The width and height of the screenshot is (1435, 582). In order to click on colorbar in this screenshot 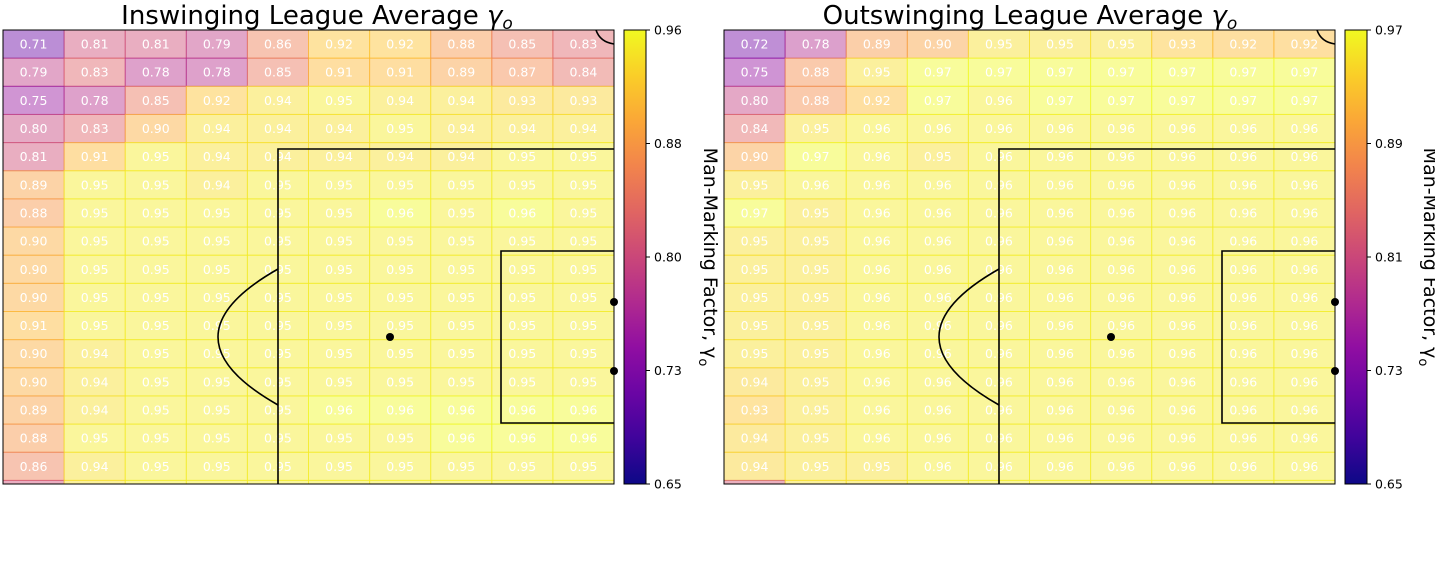, I will do `click(1356, 257)`.